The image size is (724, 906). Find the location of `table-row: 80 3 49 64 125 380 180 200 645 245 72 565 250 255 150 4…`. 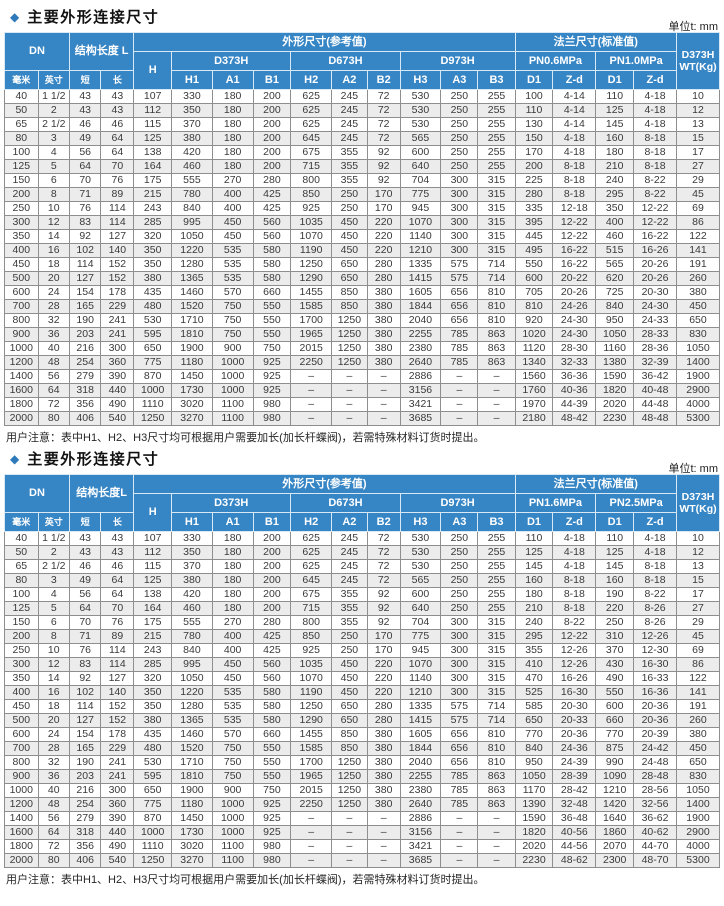

table-row: 80 3 49 64 125 380 180 200 645 245 72 565 250 255 150 4… is located at coordinates (362, 138).